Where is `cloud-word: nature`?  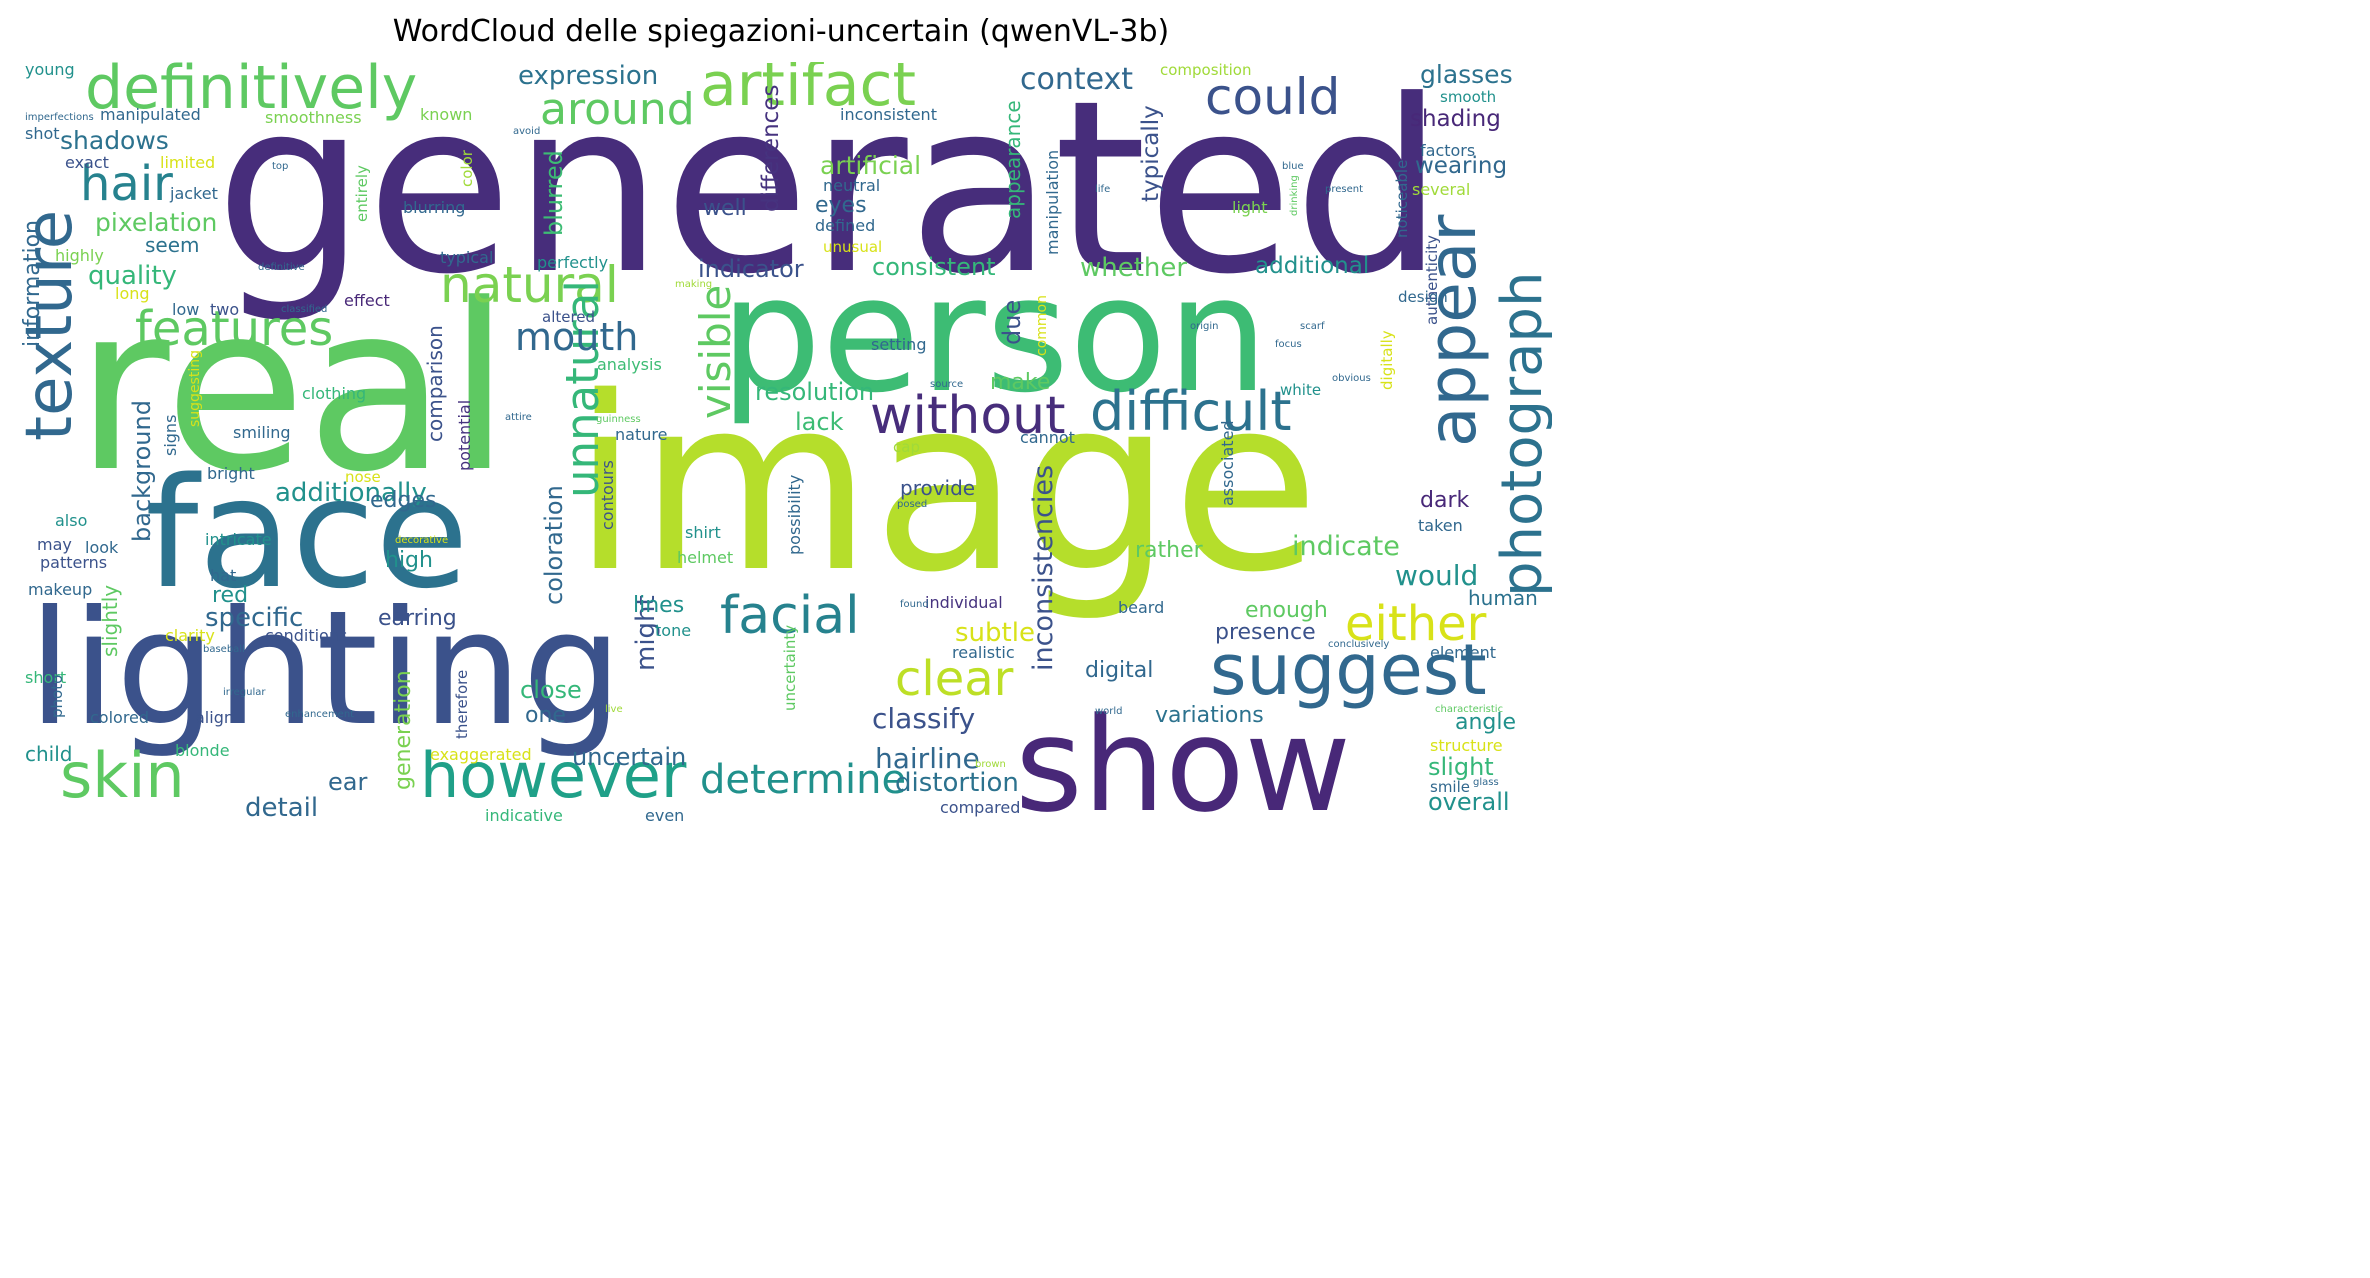
cloud-word: nature is located at coordinates (641, 434).